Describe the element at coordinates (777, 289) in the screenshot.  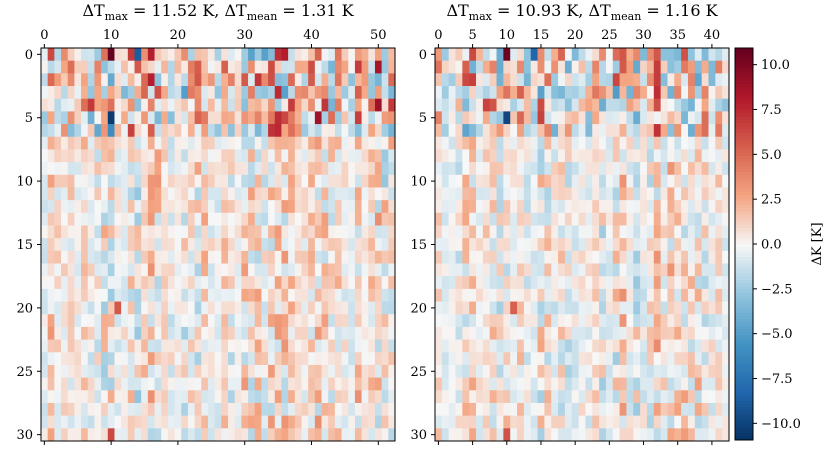
I see `colorbar-tick-label: −2.5` at that location.